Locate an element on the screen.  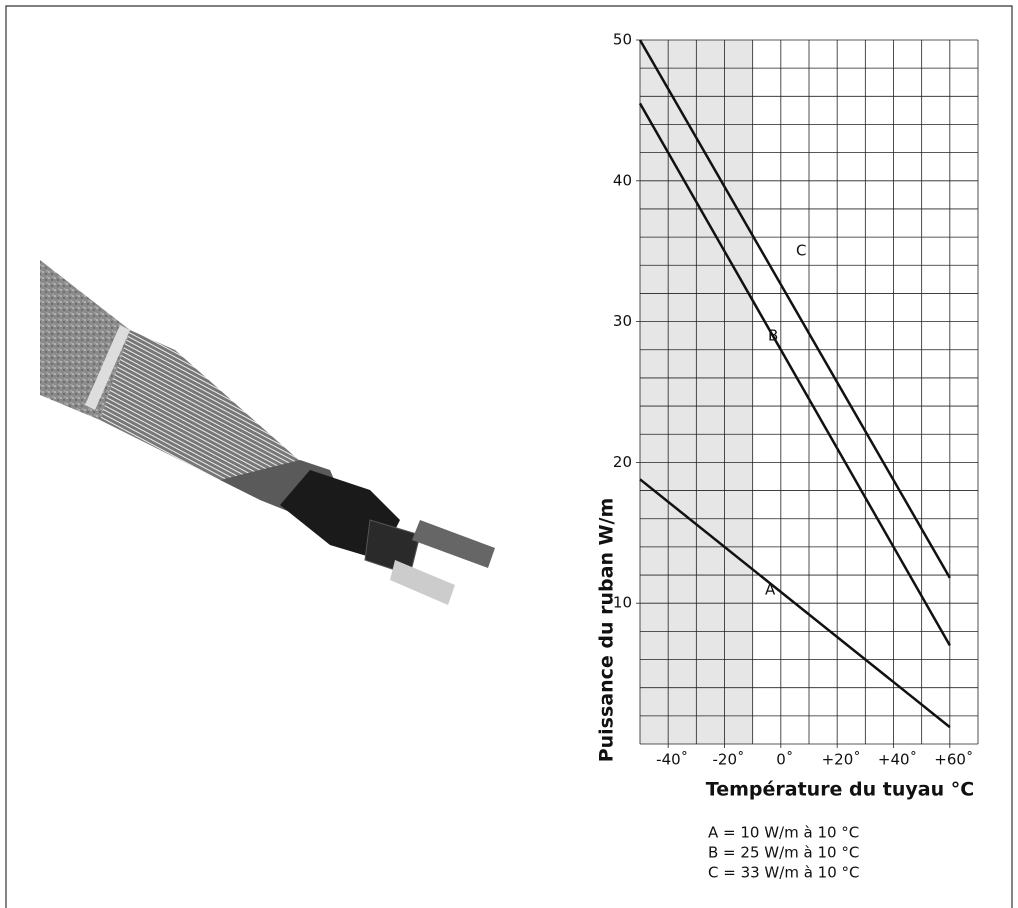
series-line is located at coordinates (795, 603).